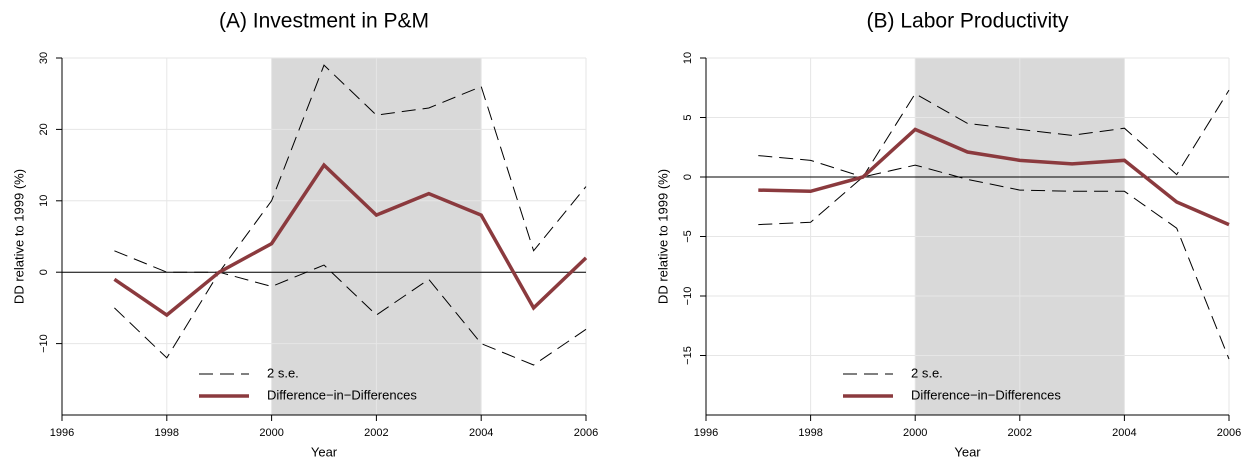  I want to click on chart-title: (B) Labor Productivity, so click(968, 21).